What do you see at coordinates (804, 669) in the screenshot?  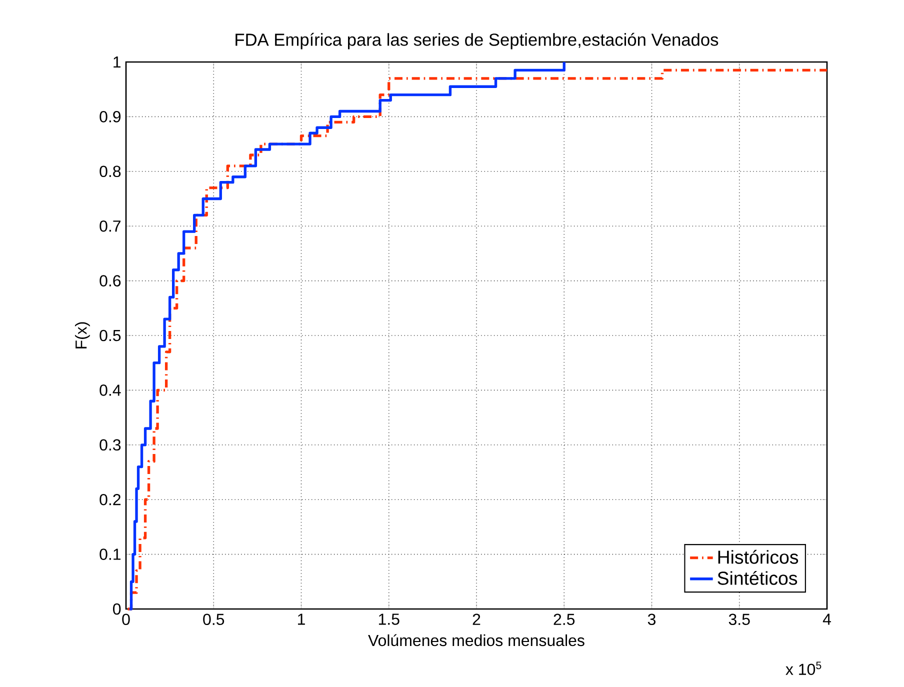 I see `text: x 10$^{5}$` at bounding box center [804, 669].